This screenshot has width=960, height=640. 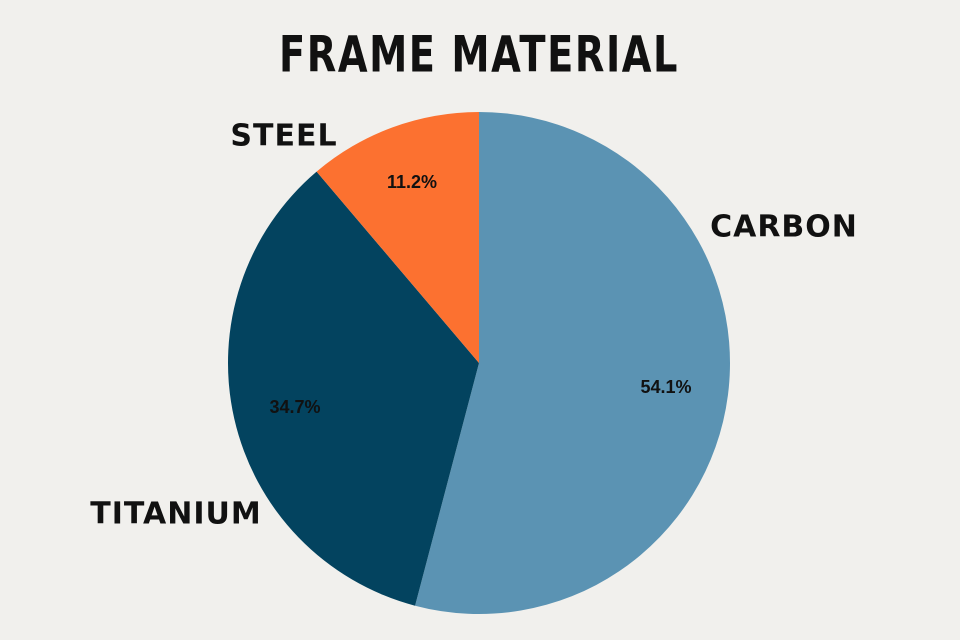 What do you see at coordinates (175, 514) in the screenshot?
I see `slice-category-label: TITANIUM` at bounding box center [175, 514].